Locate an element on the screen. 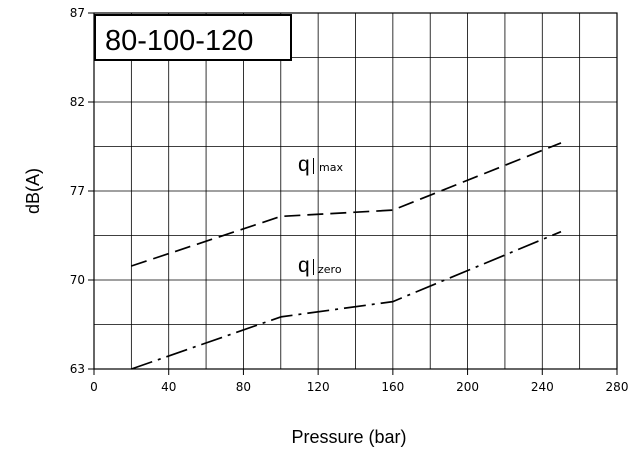 The image size is (635, 450). x-axis-ticks: 0 40 80 120 160 200 240 280 is located at coordinates (359, 381).